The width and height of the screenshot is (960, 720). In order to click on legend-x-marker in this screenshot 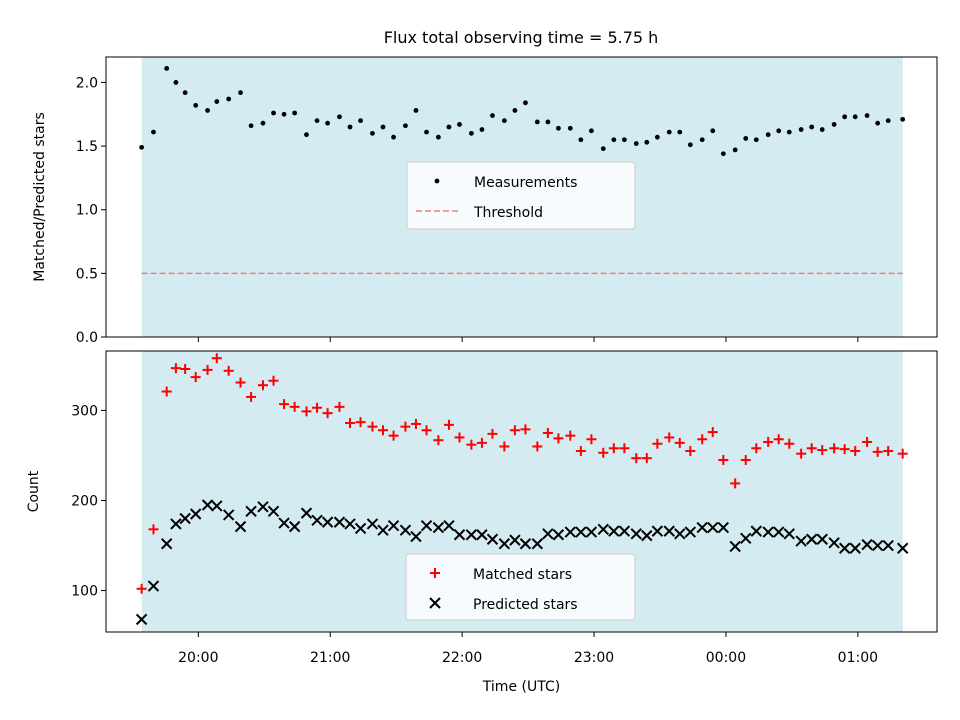, I will do `click(435, 603)`.